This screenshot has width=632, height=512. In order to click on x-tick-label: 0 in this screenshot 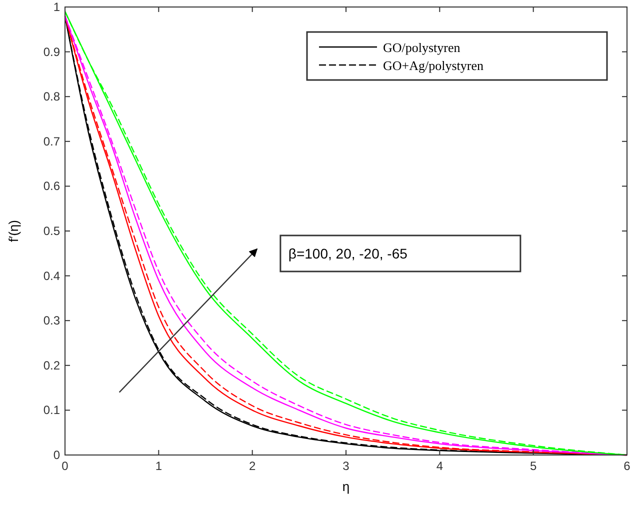, I will do `click(65, 466)`.